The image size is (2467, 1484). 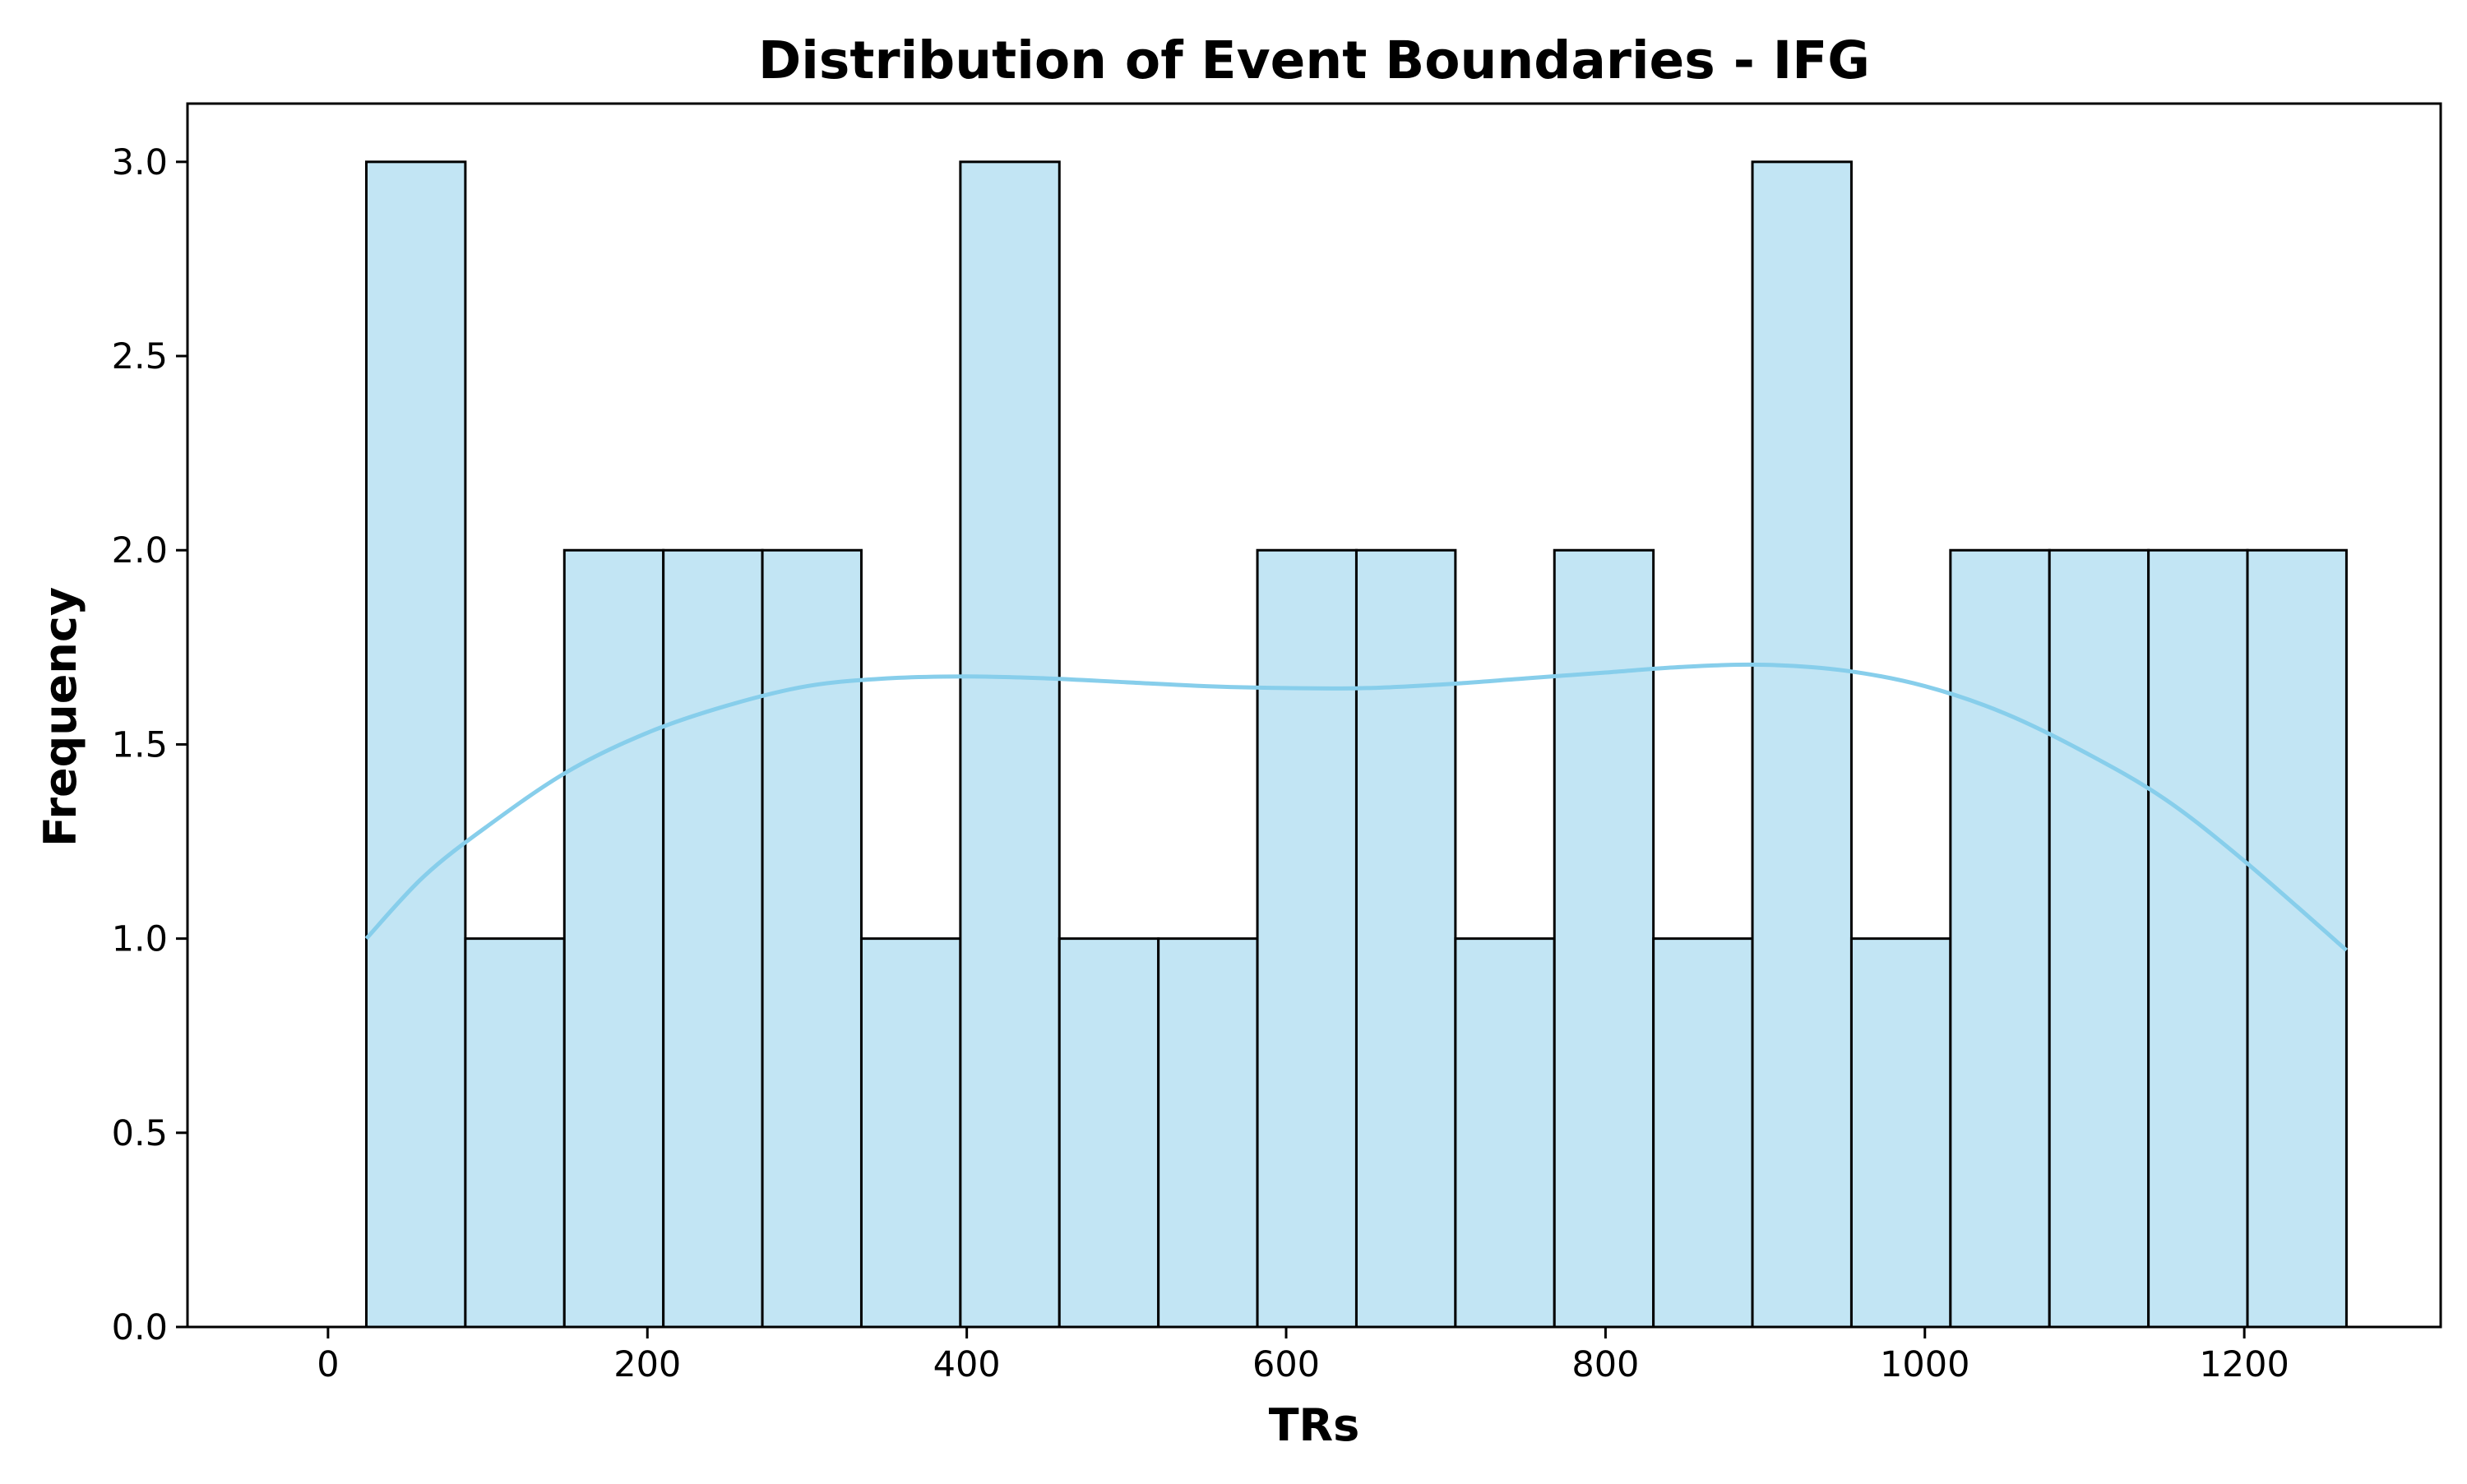 What do you see at coordinates (60, 717) in the screenshot?
I see `y-axis-title: Frequency` at bounding box center [60, 717].